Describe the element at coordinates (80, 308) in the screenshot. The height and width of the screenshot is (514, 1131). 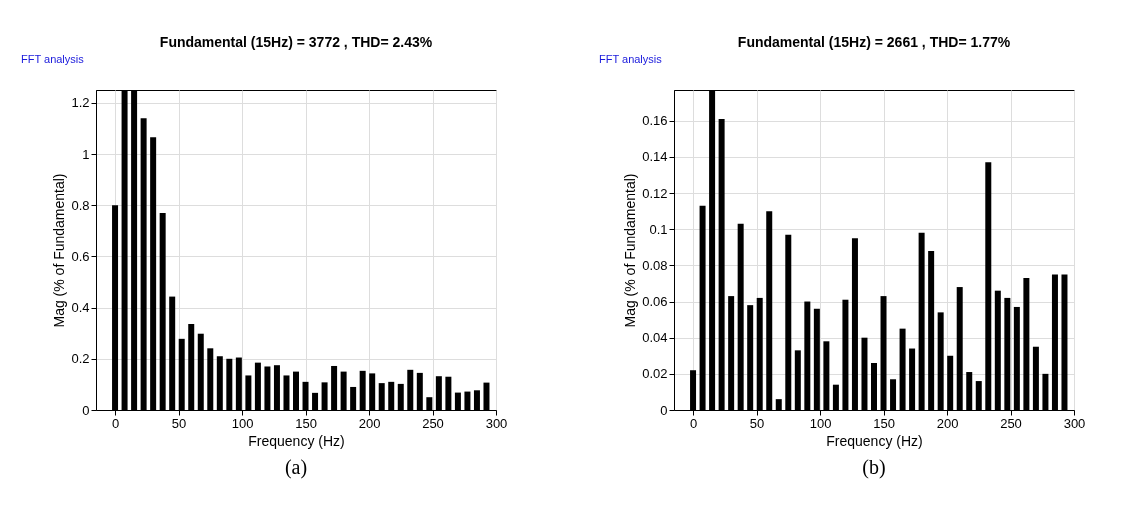
I see `y-tick-label: 0.4` at that location.